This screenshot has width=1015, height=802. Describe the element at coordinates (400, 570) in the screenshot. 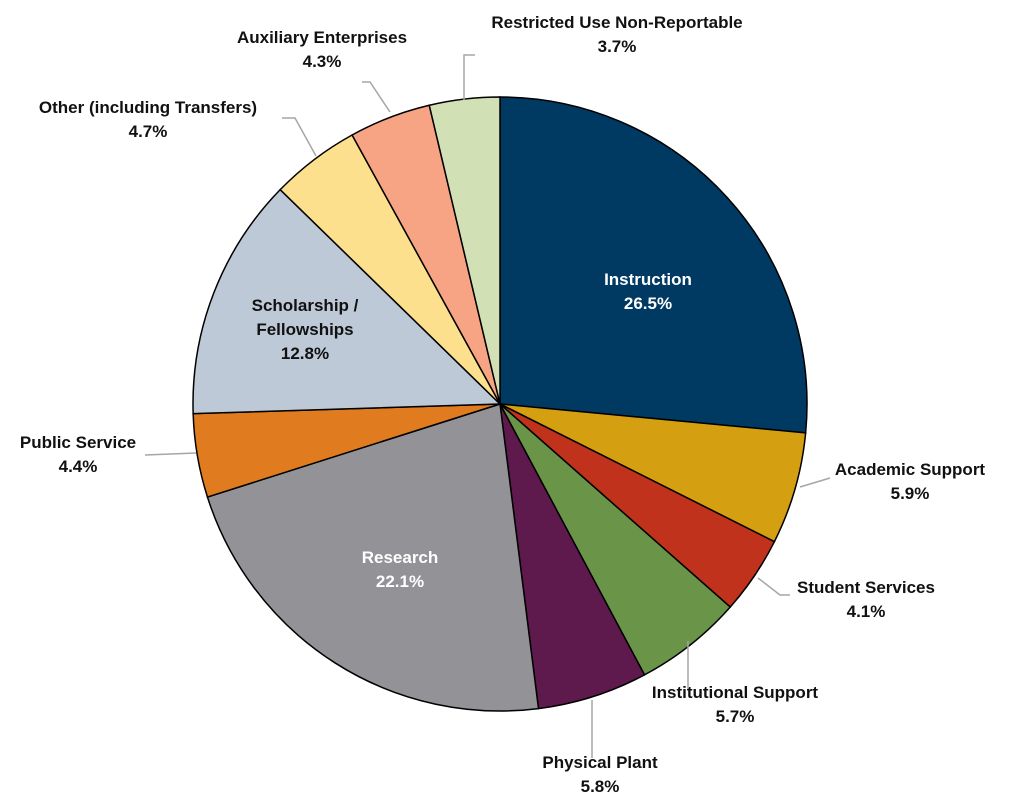

I see `slice-label: Research 22.1%` at that location.